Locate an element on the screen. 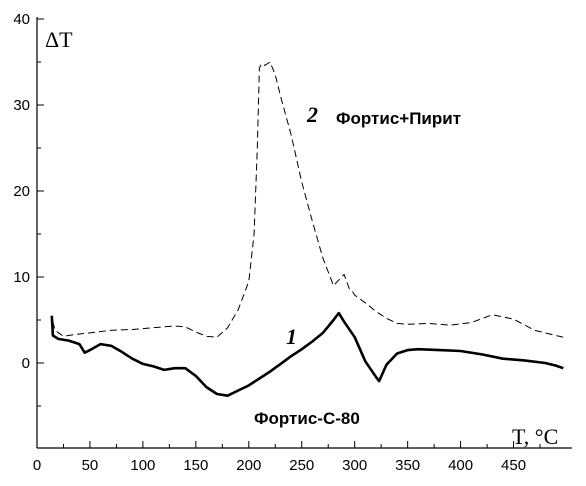 Image resolution: width=586 pixels, height=486 pixels. y-tick-label-30: 30 is located at coordinates (21, 105).